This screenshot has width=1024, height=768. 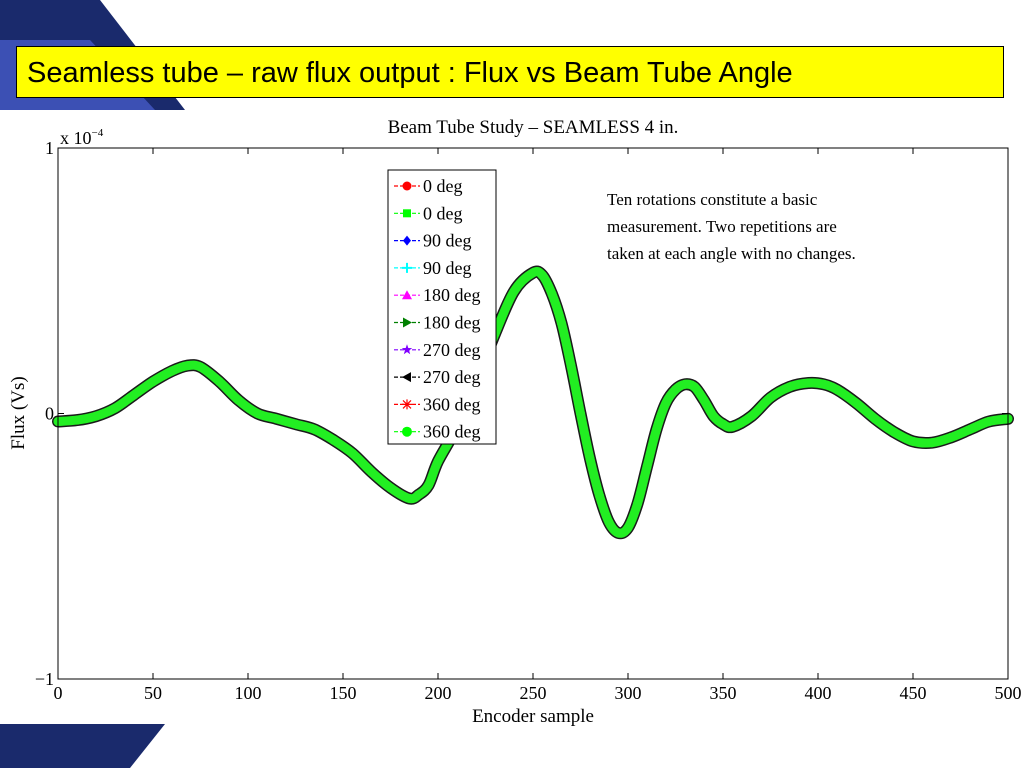 I want to click on decor-bottom-shape, so click(x=82, y=746).